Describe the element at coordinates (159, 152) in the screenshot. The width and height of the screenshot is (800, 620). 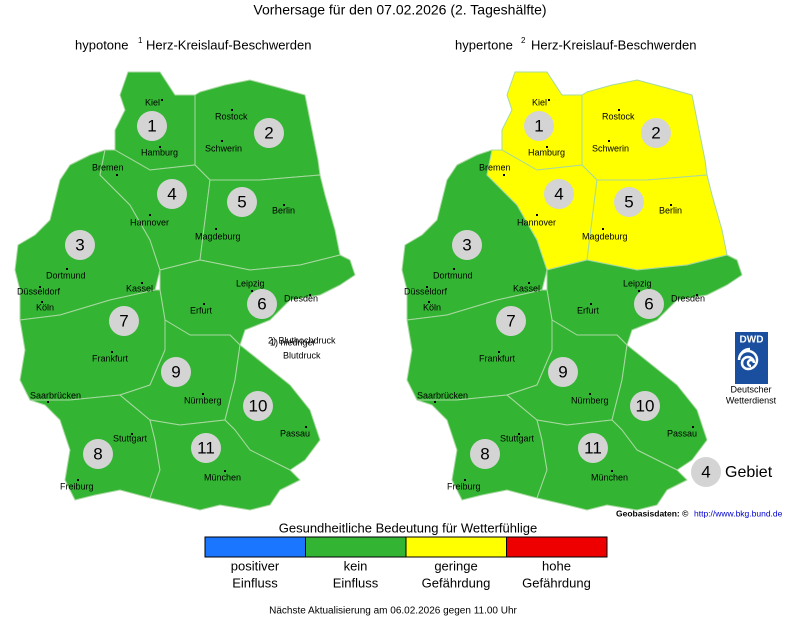
I see `city-label: Hamburg` at that location.